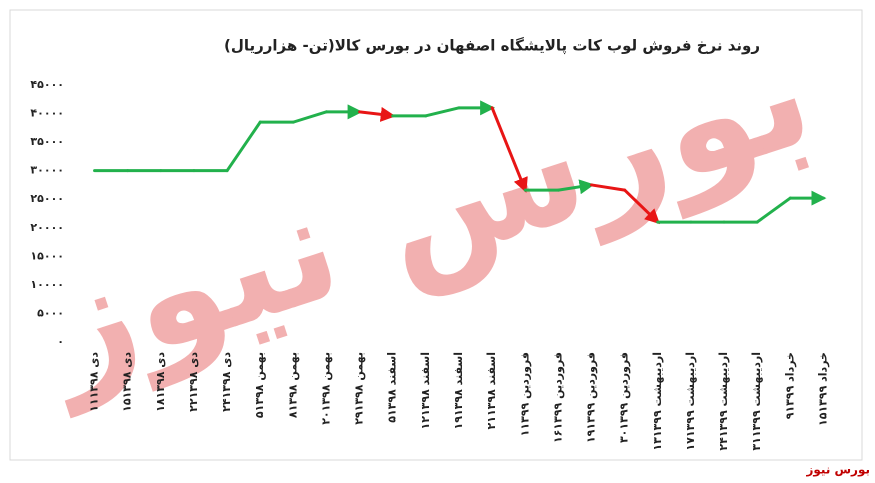  What do you see at coordinates (50, 312) in the screenshot?
I see `y-tick-label: ۵۰۰۰` at bounding box center [50, 312].